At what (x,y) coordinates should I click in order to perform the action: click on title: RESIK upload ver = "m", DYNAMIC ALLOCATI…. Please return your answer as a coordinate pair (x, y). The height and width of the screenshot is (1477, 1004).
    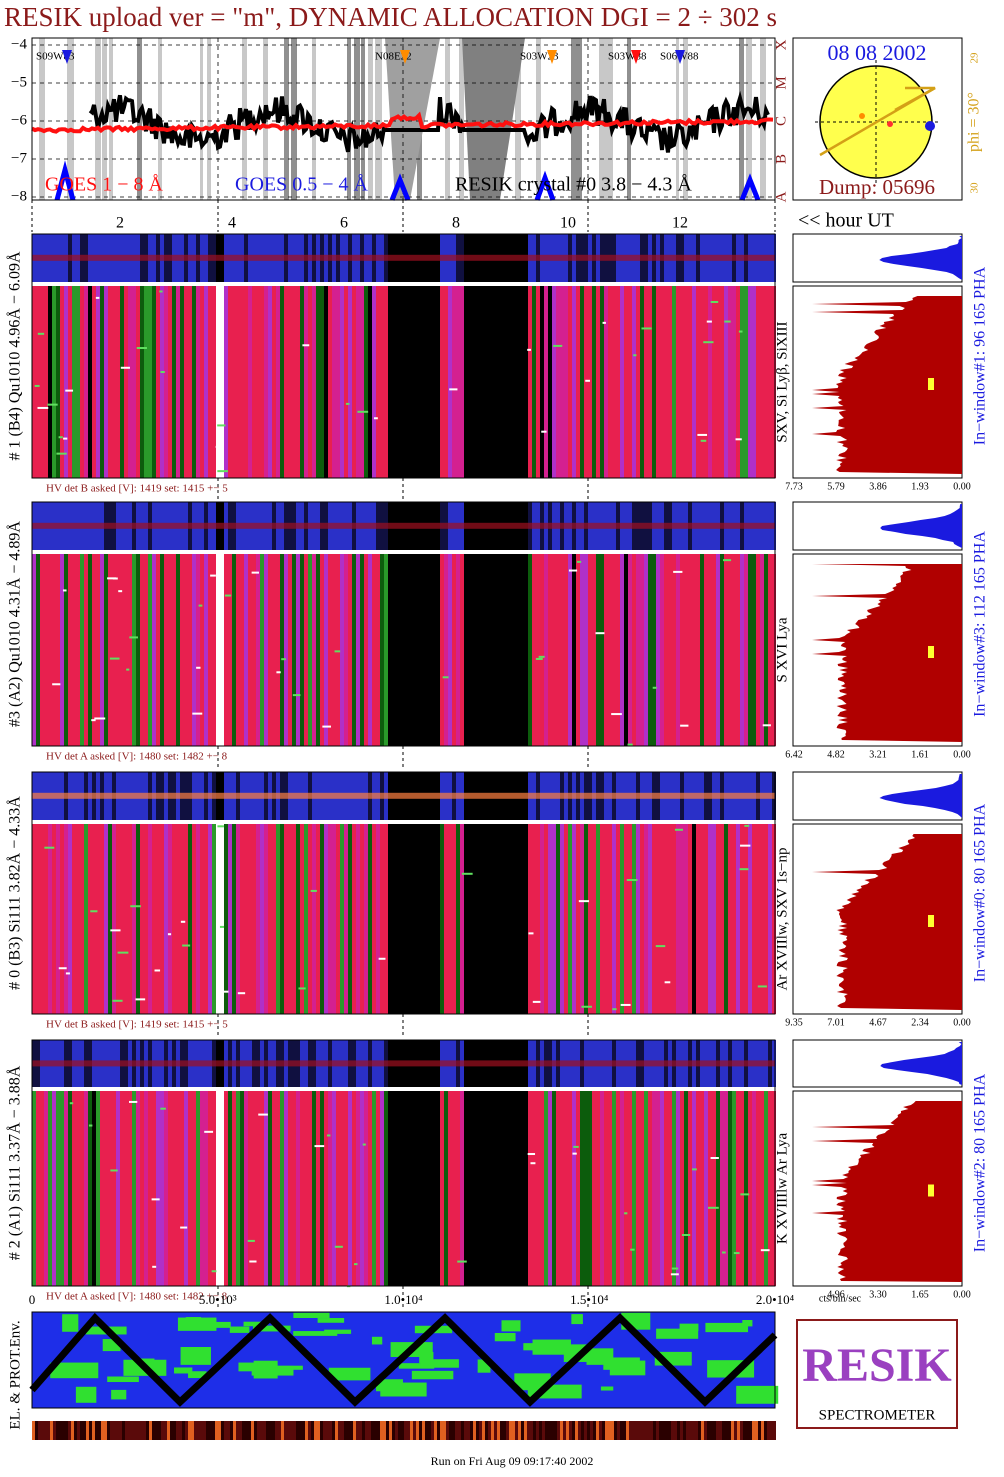
    Looking at the image, I should click on (390, 17).